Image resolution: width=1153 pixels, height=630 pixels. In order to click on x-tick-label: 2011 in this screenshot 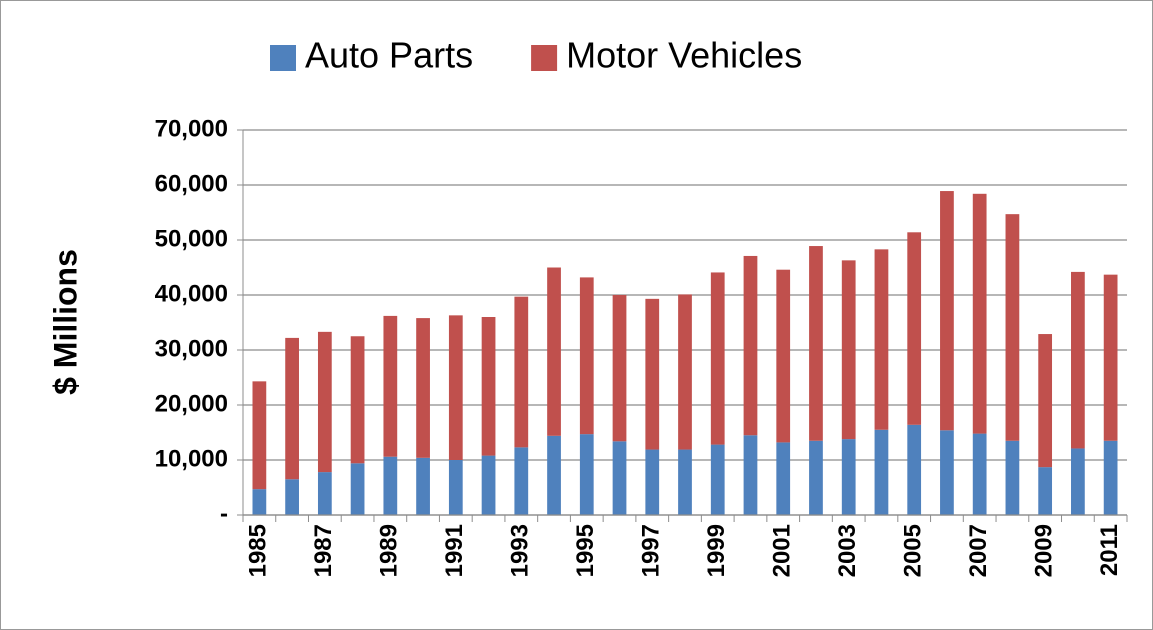, I will do `click(1109, 550)`.